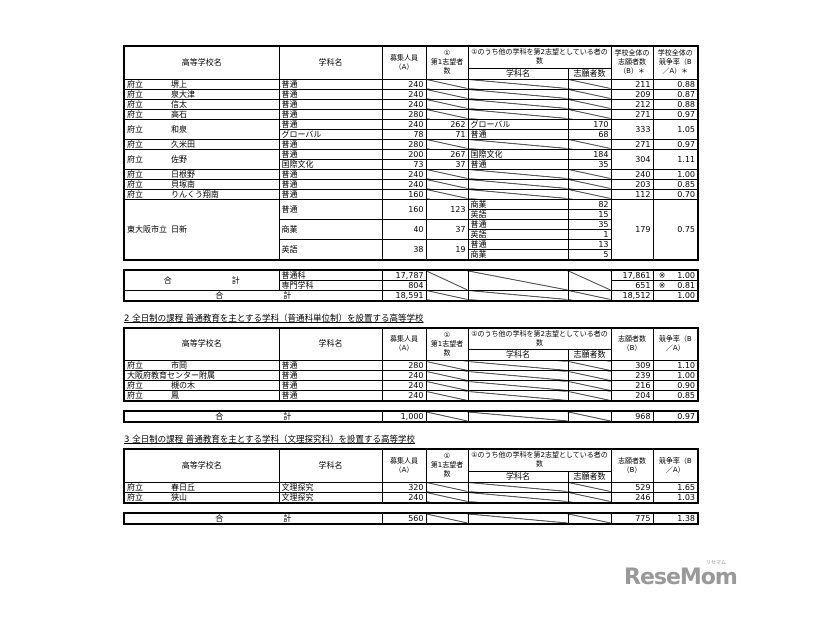 This screenshot has width=826, height=620. What do you see at coordinates (201, 129) in the screenshot?
I see `school-name: 府立 和泉` at bounding box center [201, 129].